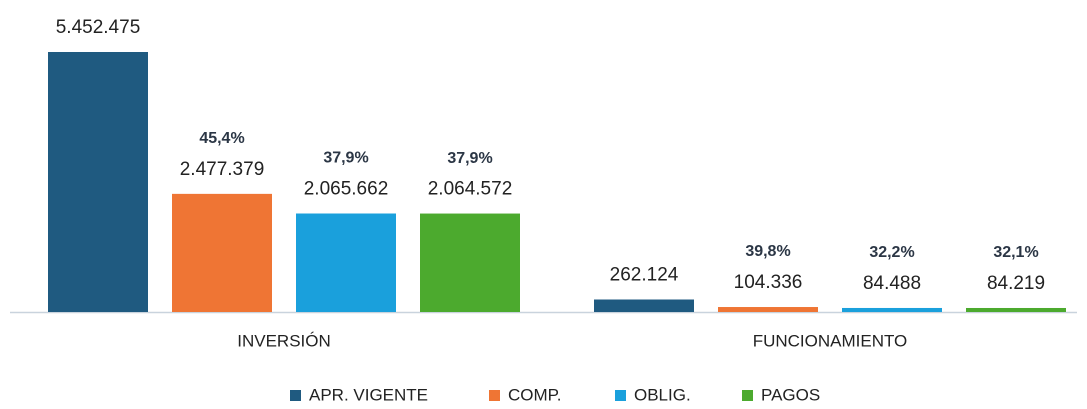  What do you see at coordinates (891, 252) in the screenshot?
I see `percent-label: 32,2%` at bounding box center [891, 252].